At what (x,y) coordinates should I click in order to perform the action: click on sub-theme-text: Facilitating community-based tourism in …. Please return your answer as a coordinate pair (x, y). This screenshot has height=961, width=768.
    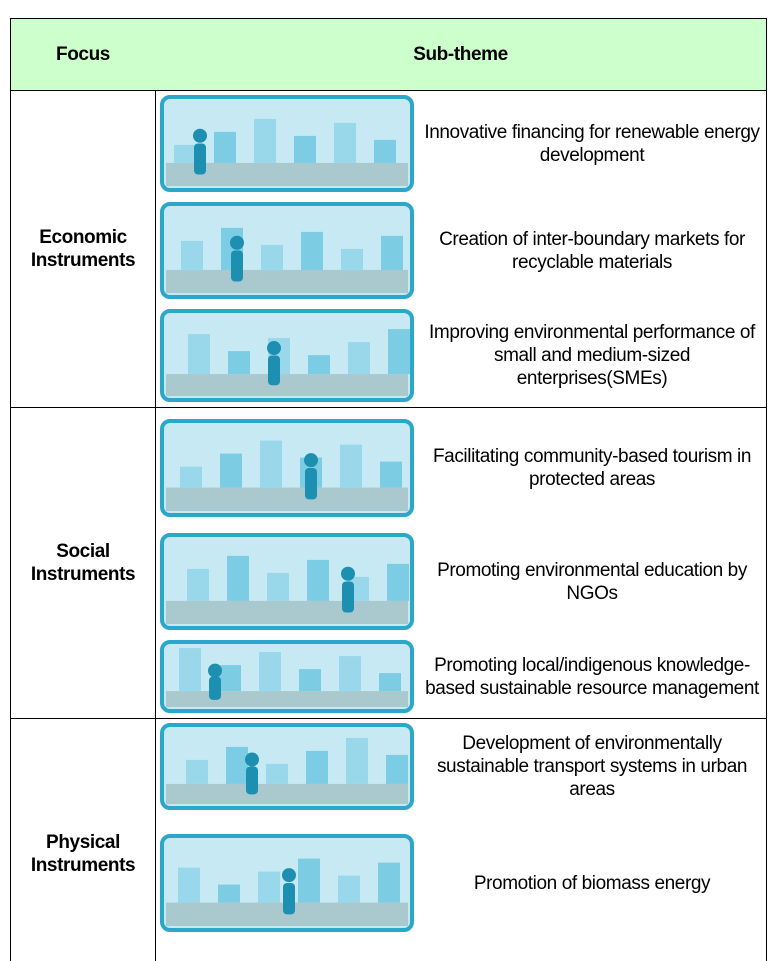
    Looking at the image, I should click on (592, 467).